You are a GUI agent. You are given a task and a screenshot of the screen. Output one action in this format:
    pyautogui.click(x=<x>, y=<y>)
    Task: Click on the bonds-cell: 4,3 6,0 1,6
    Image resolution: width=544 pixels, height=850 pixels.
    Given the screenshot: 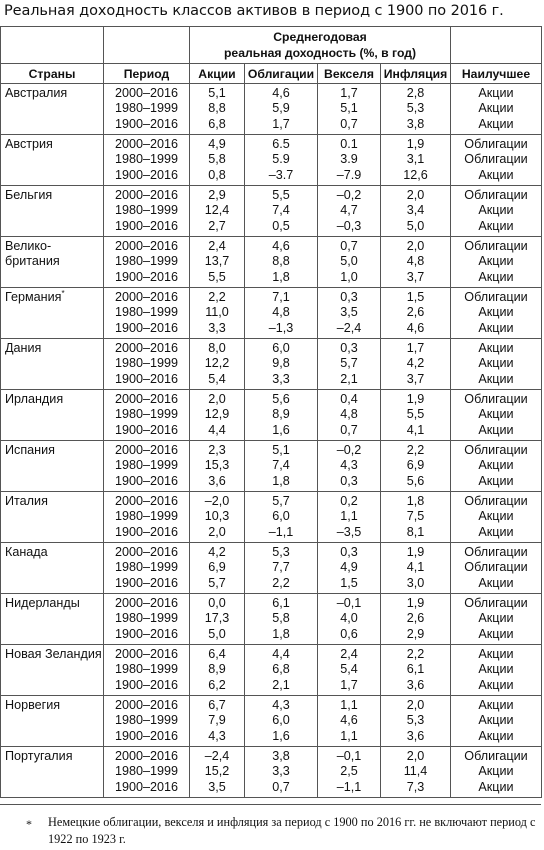 What is the action you would take?
    pyautogui.click(x=281, y=721)
    